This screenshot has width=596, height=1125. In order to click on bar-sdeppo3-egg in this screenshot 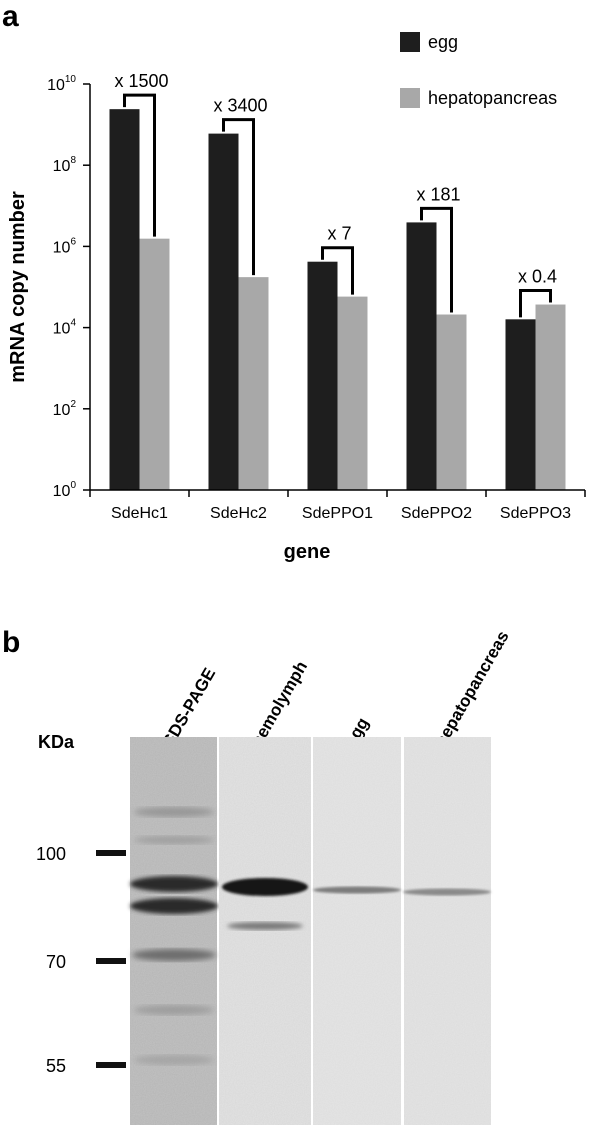, I will do `click(520, 404)`.